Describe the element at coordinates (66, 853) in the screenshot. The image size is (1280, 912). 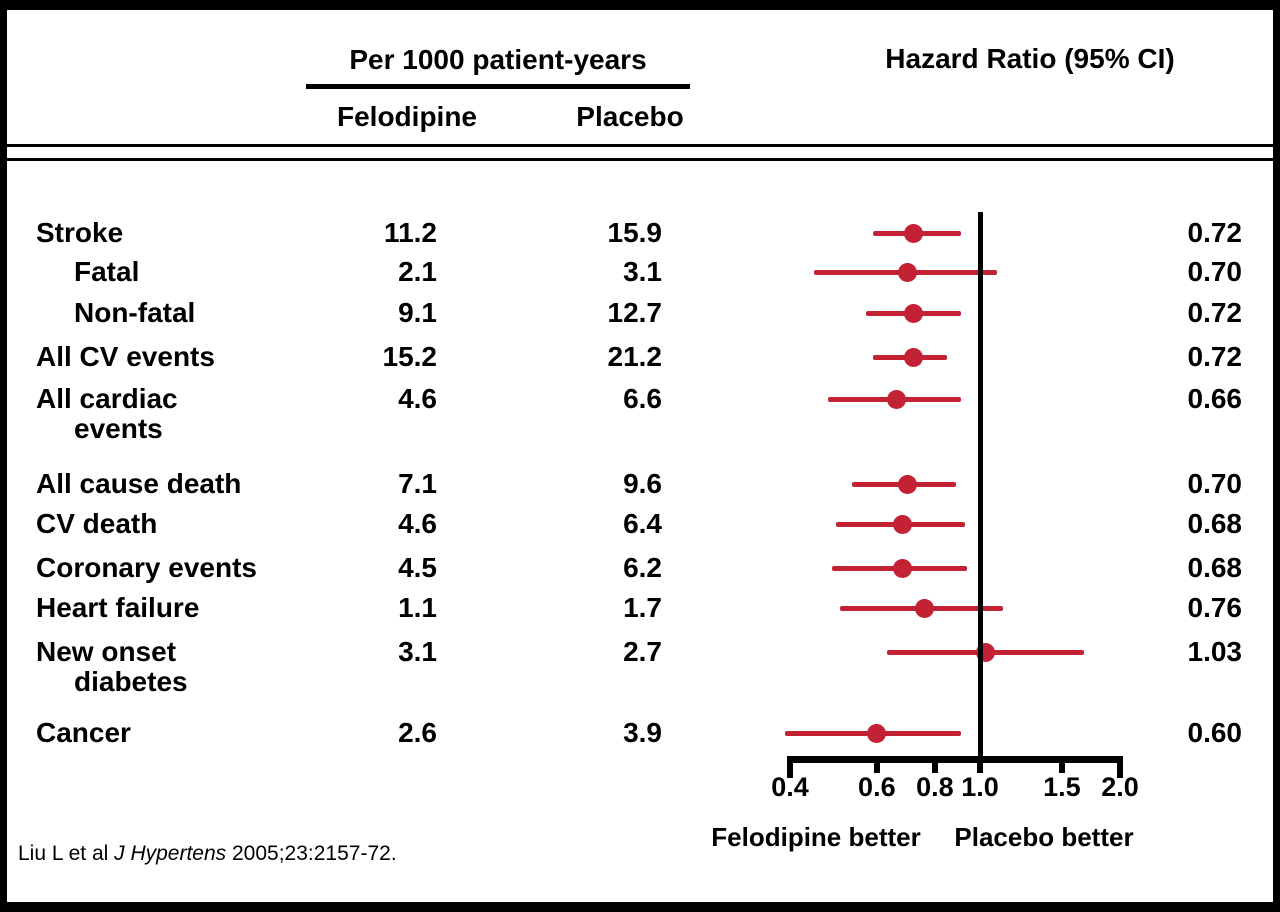
I see `citation-authors: Liu L et al` at that location.